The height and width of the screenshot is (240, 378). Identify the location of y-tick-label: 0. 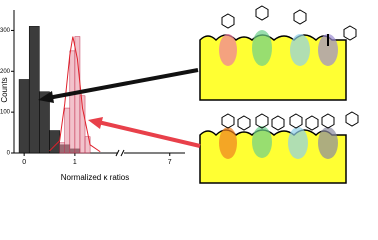
(9, 154).